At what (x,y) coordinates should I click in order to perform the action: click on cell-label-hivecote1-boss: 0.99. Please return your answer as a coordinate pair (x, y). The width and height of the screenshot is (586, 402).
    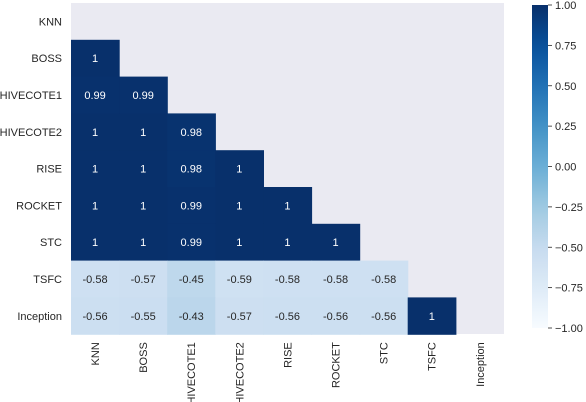
    Looking at the image, I should click on (142, 96).